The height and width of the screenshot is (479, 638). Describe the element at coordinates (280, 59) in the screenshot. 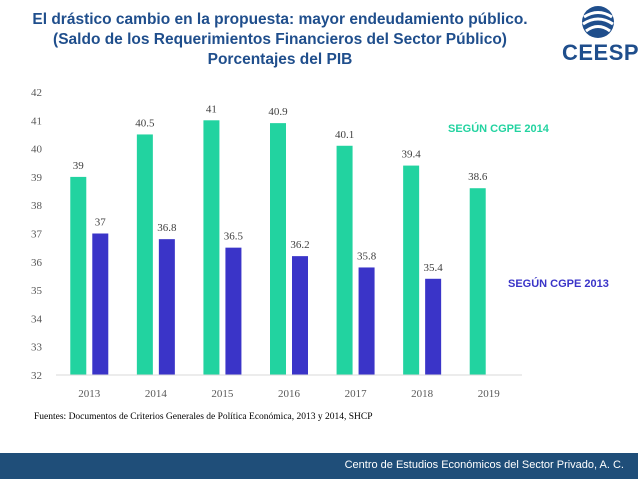

I see `title-line-3: Porcentajes del PIB` at that location.